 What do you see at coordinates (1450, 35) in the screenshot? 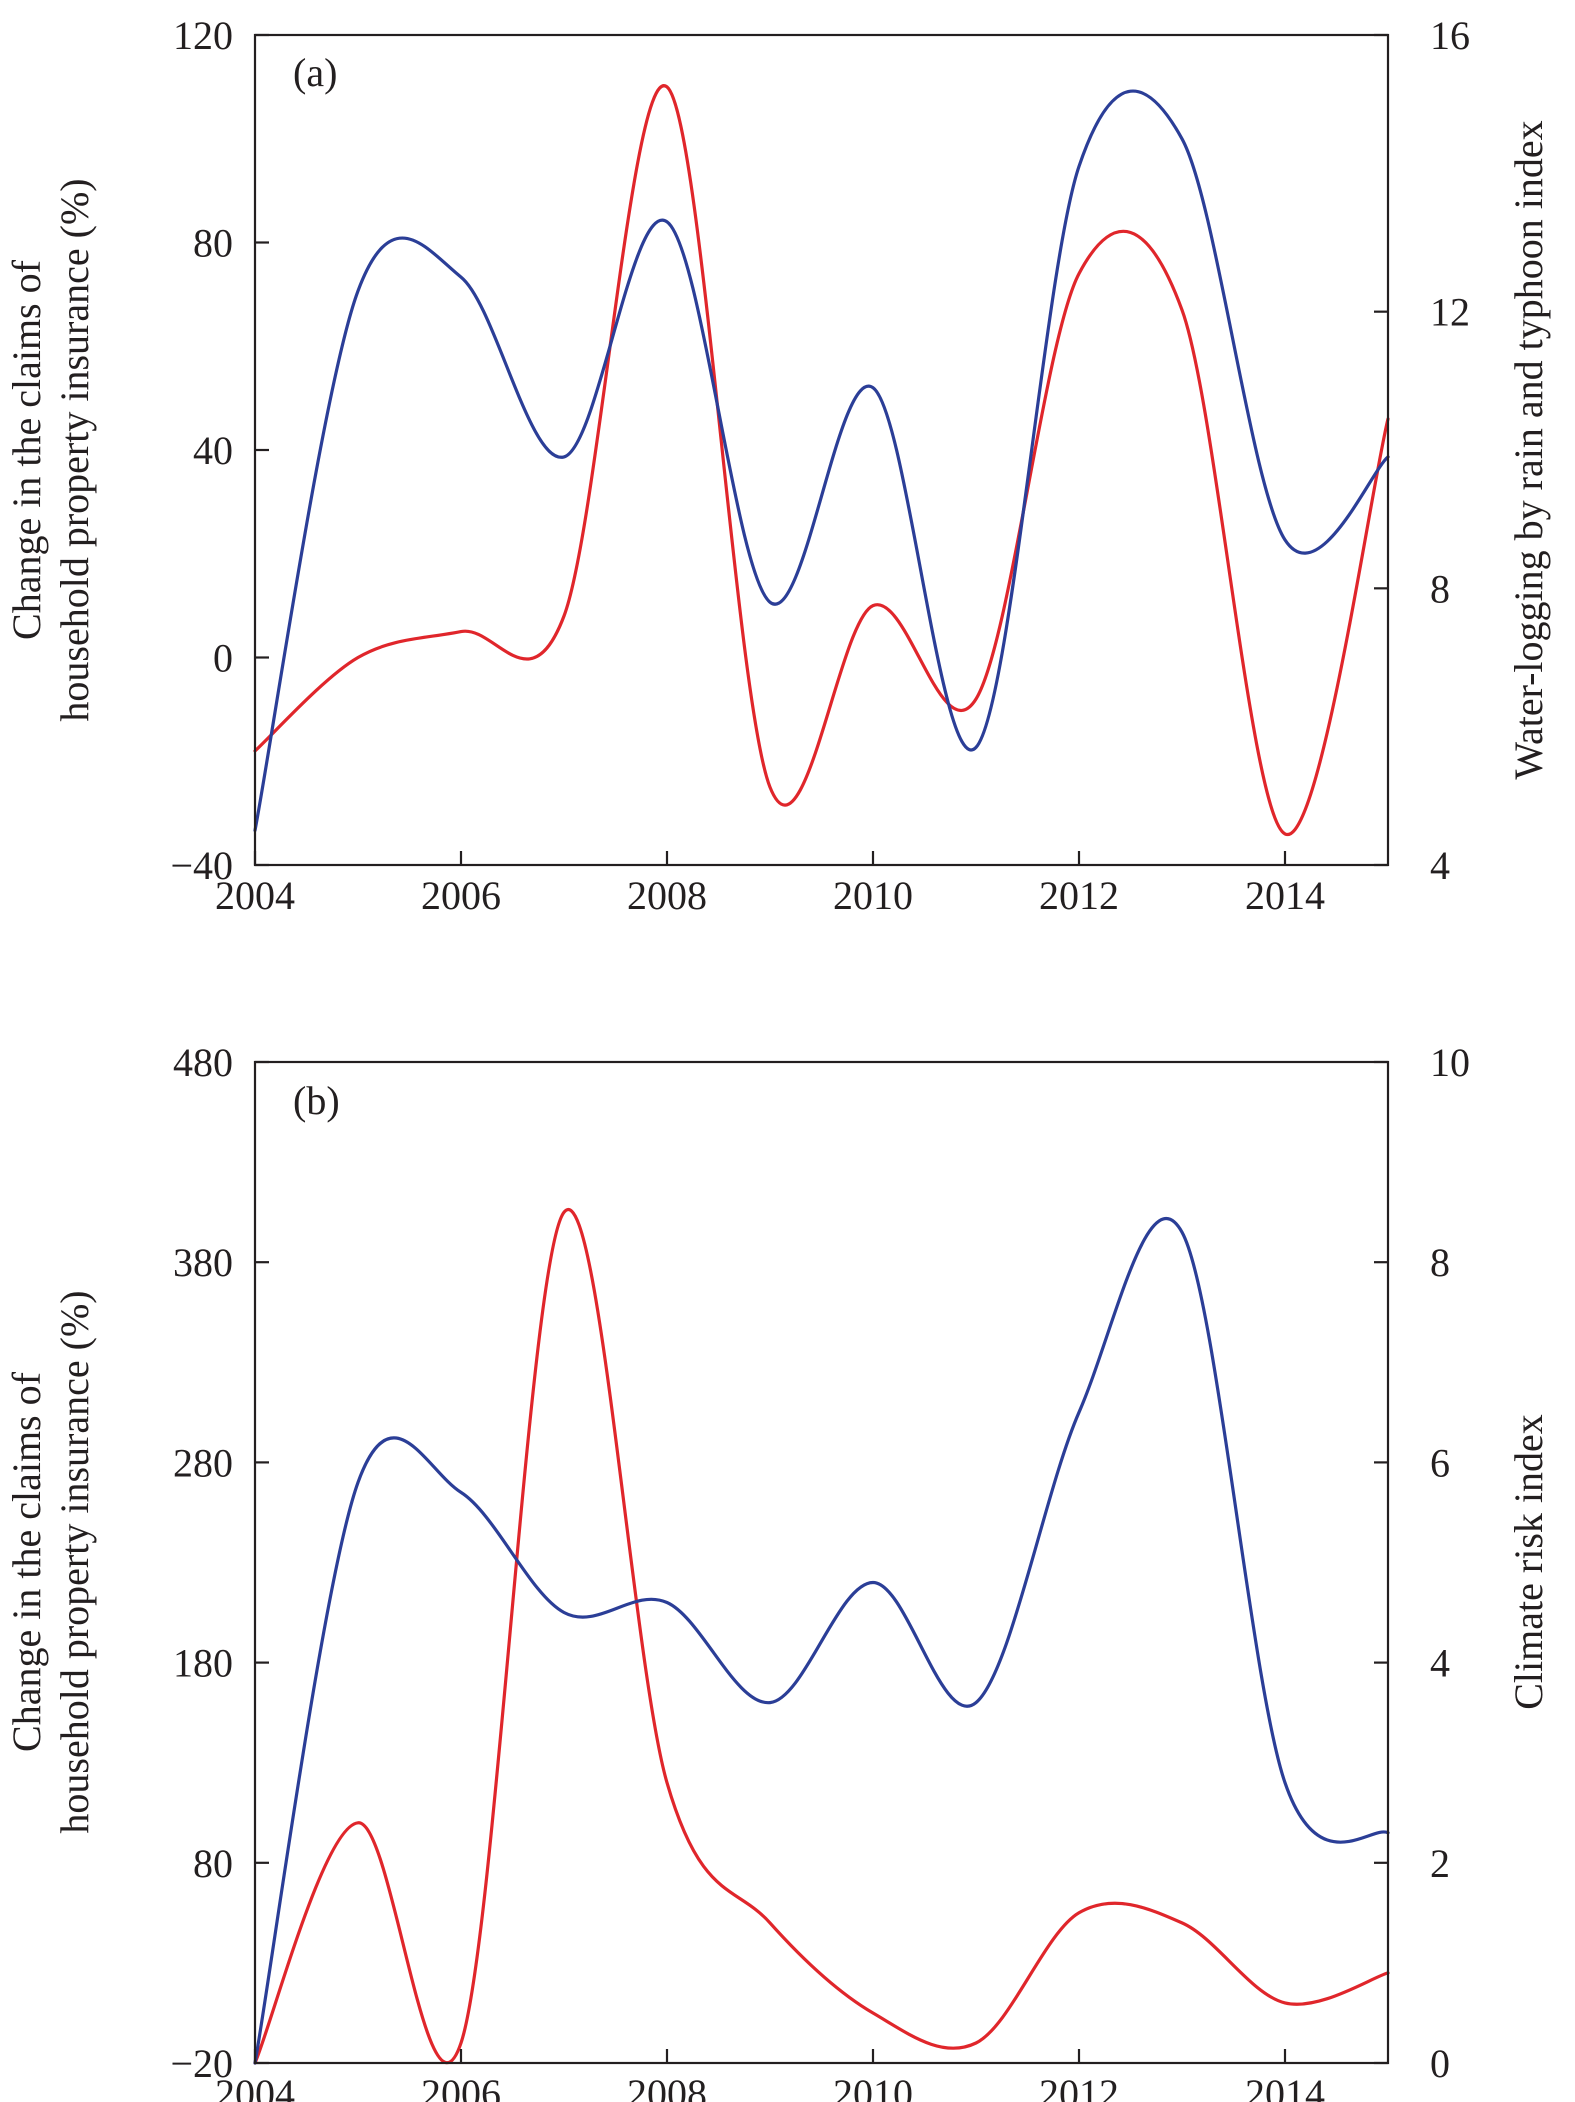
I see `panel-a-right-y-tick-label: 16` at bounding box center [1450, 35].